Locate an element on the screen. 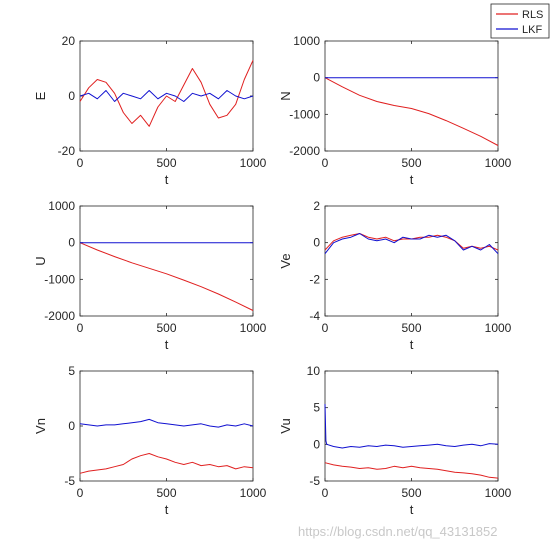  y-axis-label: Vu is located at coordinates (285, 425).